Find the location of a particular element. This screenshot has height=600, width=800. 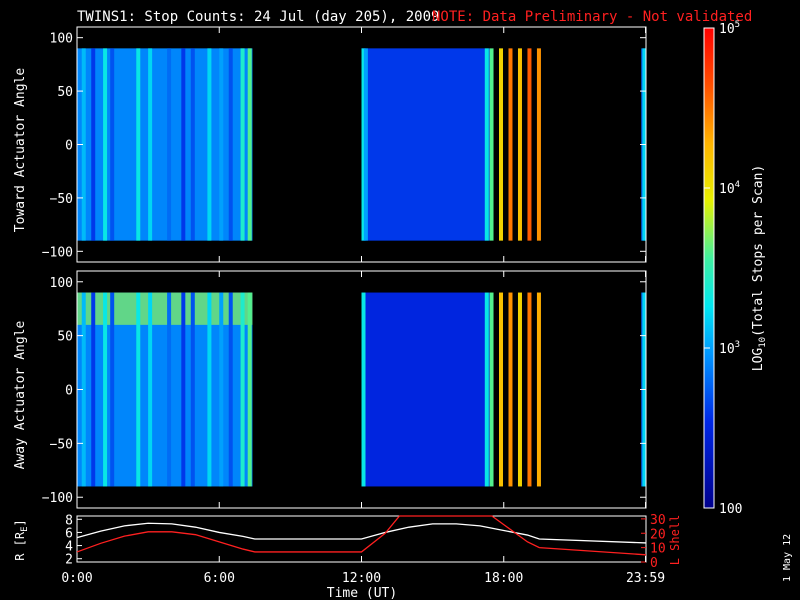

radius-ylabel: R [RE] is located at coordinates (21, 540).